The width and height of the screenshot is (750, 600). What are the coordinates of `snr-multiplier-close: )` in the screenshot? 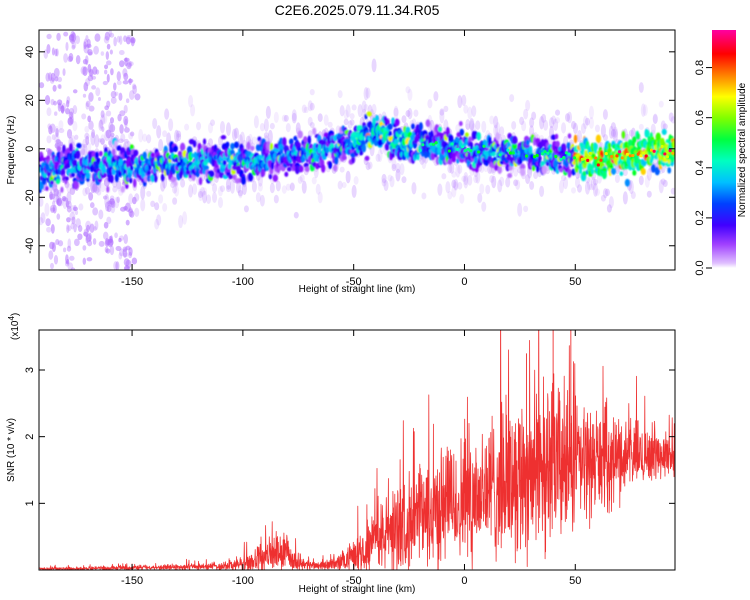 It's located at (15, 314).